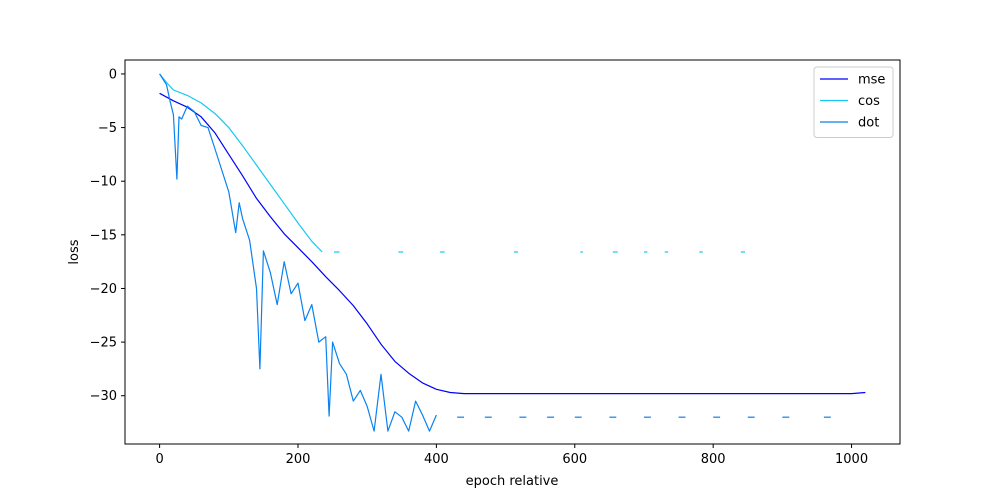 The width and height of the screenshot is (1000, 500). I want to click on x-tick-label: 1000, so click(851, 459).